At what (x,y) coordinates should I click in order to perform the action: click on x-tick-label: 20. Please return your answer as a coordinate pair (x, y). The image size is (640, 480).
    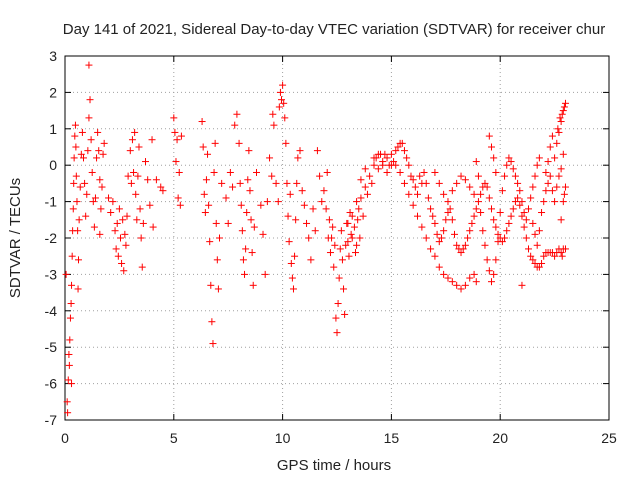
    Looking at the image, I should click on (500, 438).